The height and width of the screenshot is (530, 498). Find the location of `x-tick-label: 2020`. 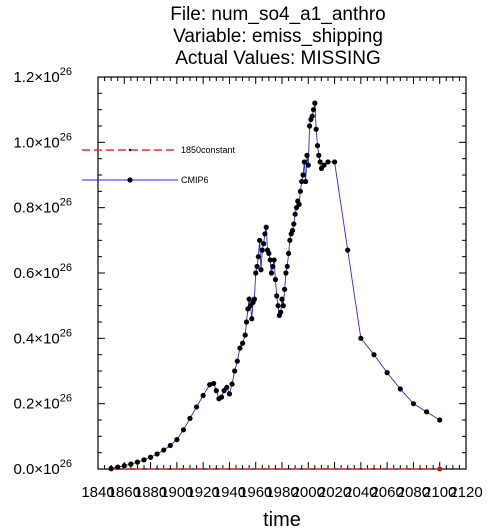

x-tick-label: 2020 is located at coordinates (334, 492).